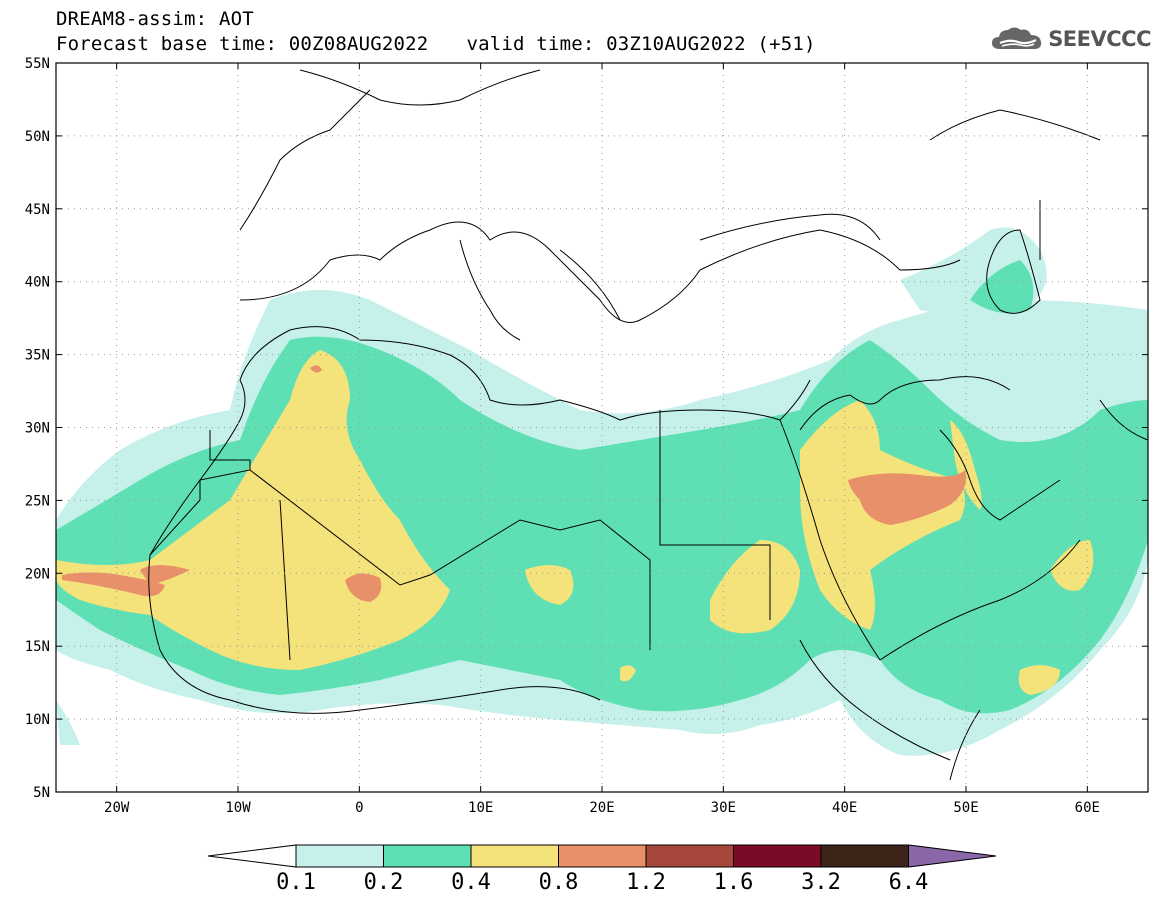 This screenshot has width=1165, height=905. Describe the element at coordinates (601, 808) in the screenshot. I see `lon-tick-label: 20E` at that location.